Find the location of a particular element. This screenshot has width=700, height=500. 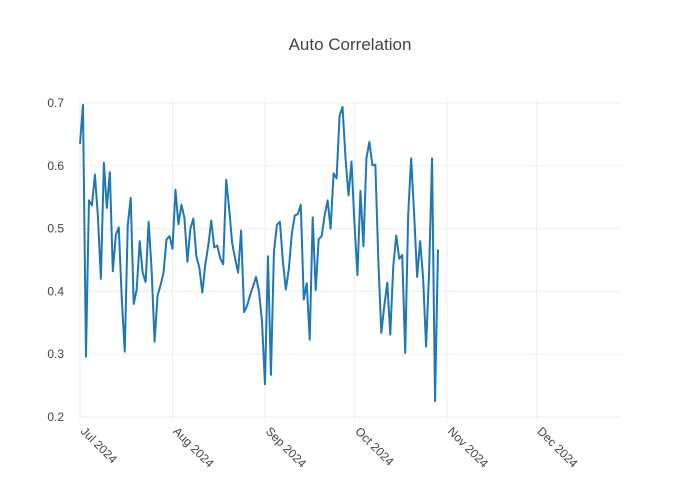

y-tick-label: 0.7 is located at coordinates (55, 103).